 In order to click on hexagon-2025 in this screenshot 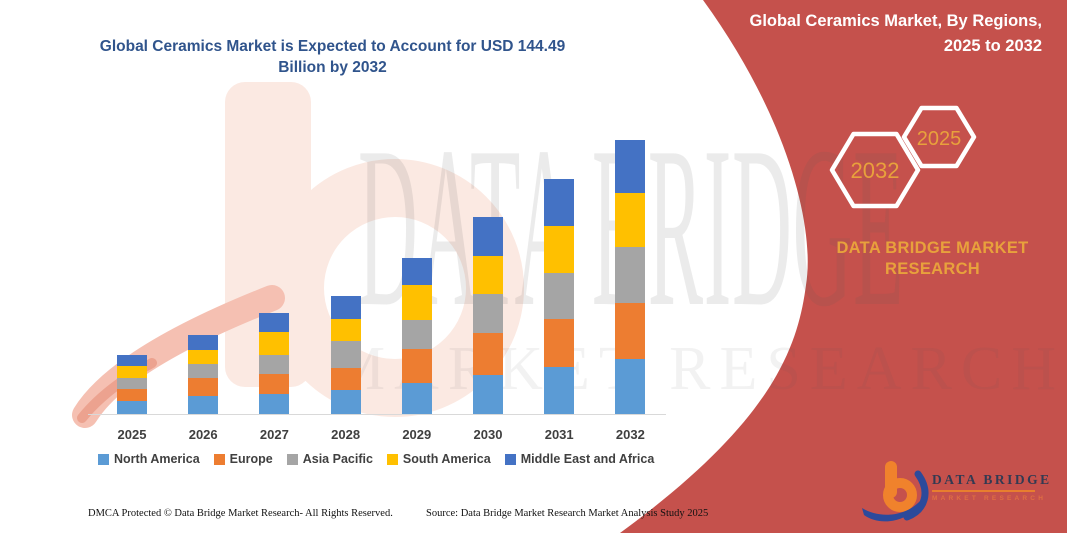, I will do `click(939, 137)`.